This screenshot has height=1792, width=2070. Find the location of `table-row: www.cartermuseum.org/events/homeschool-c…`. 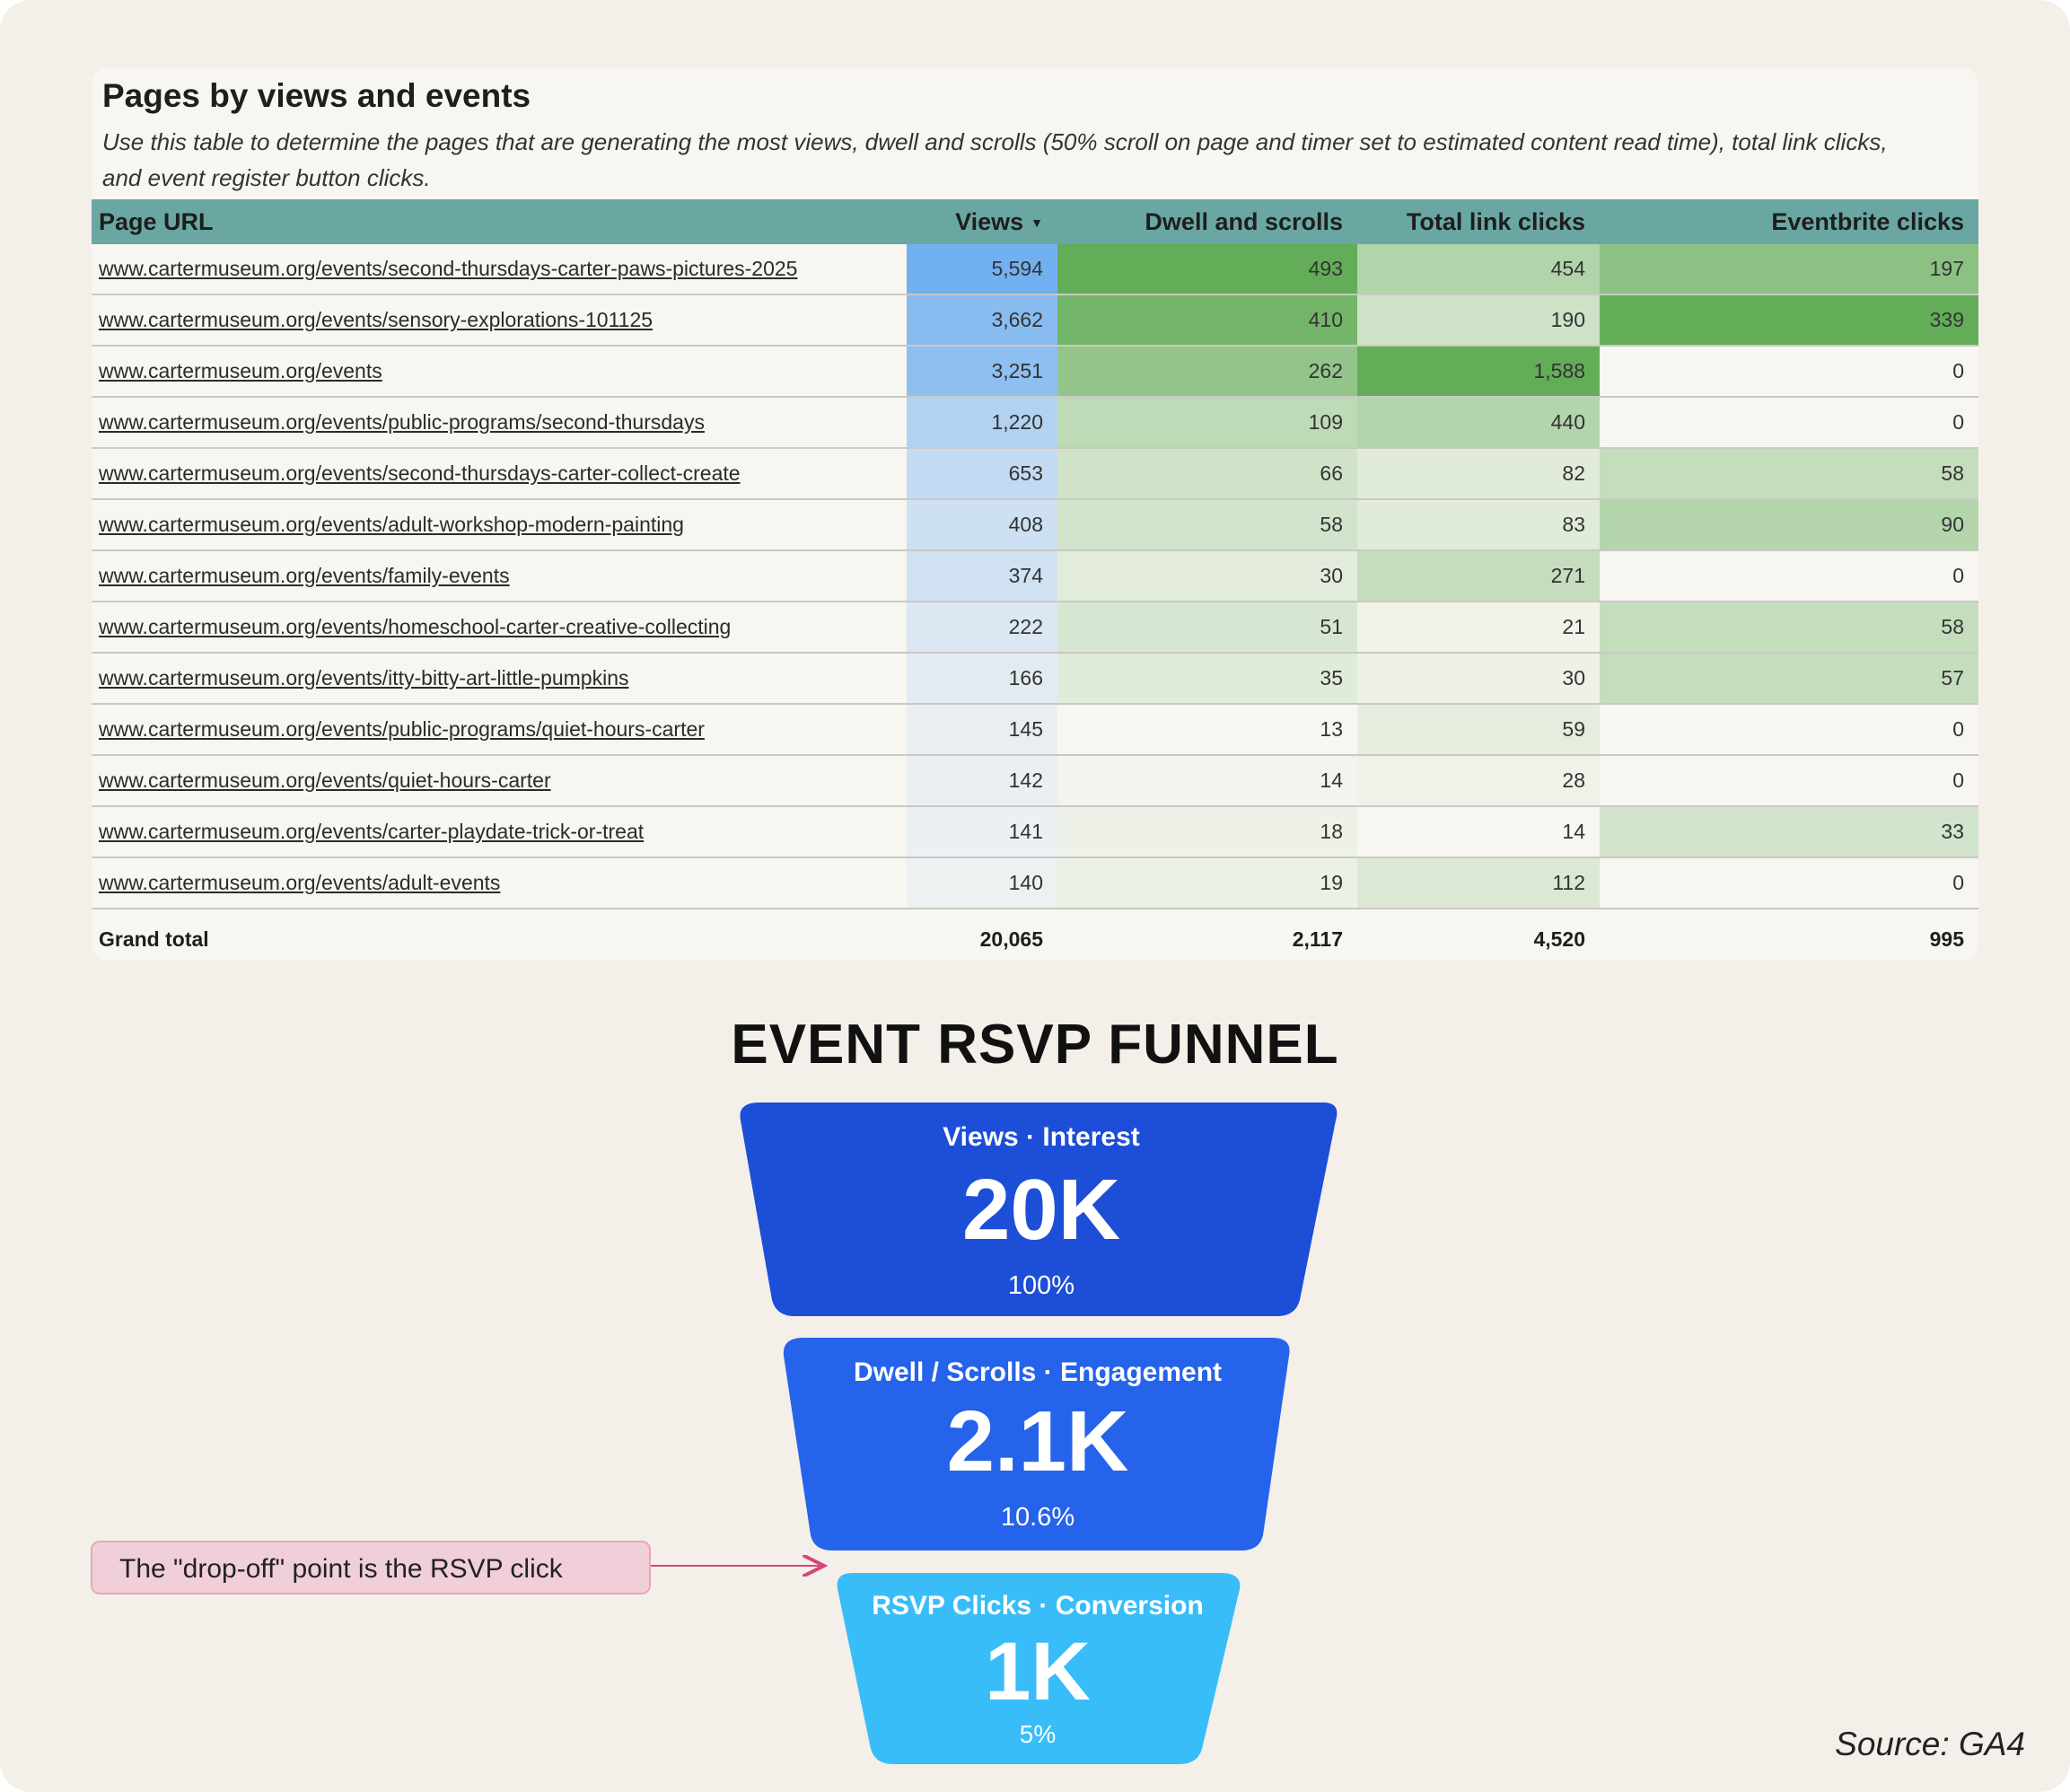

table-row: www.cartermuseum.org/events/homeschool-c… is located at coordinates (1035, 628).